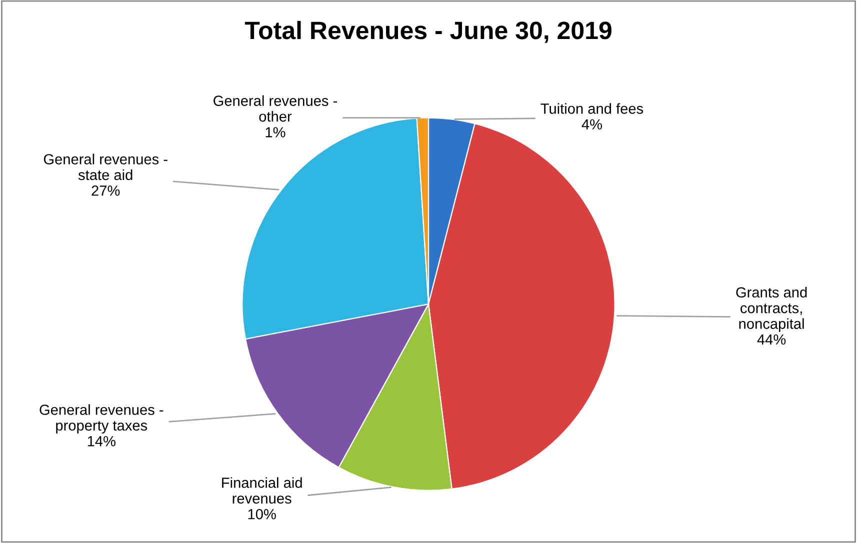 This screenshot has width=857, height=543. What do you see at coordinates (771, 339) in the screenshot?
I see `data-label: 44%` at bounding box center [771, 339].